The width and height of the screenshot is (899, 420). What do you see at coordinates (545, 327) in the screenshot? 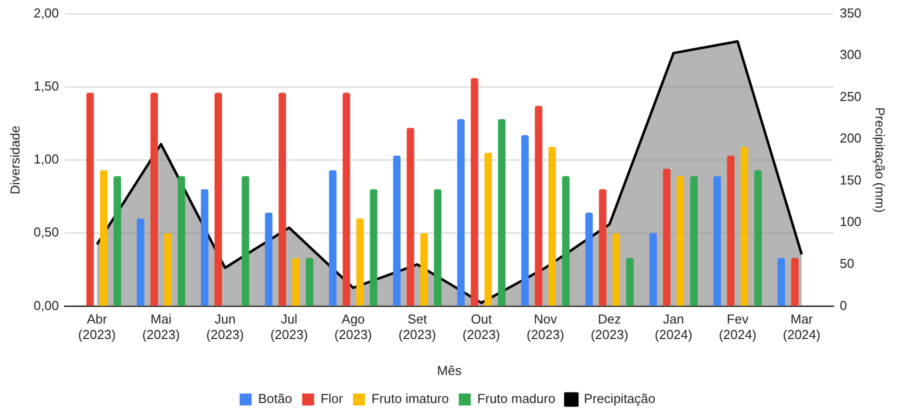
I see `x-tick-label: Nov (2023)` at bounding box center [545, 327].